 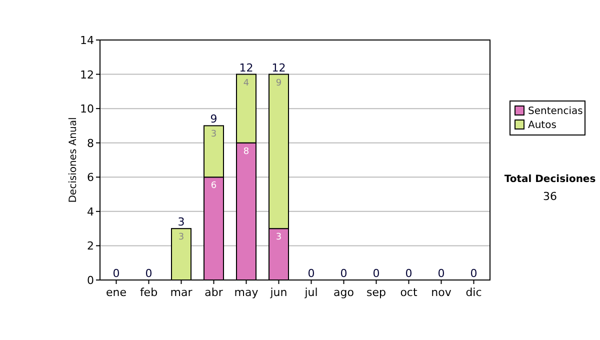 I want to click on y-tick-label: 6, so click(x=90, y=177).